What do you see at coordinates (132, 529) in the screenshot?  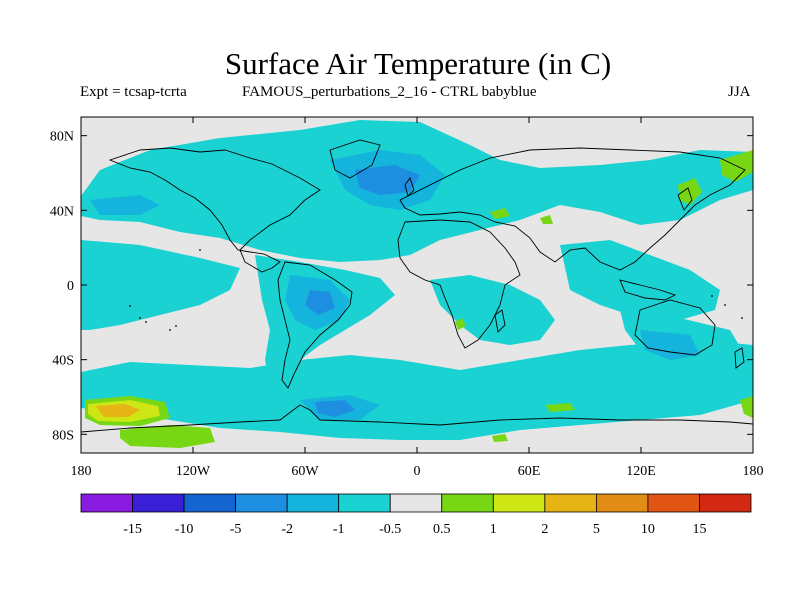 I see `colorbar-label: -15` at bounding box center [132, 529].